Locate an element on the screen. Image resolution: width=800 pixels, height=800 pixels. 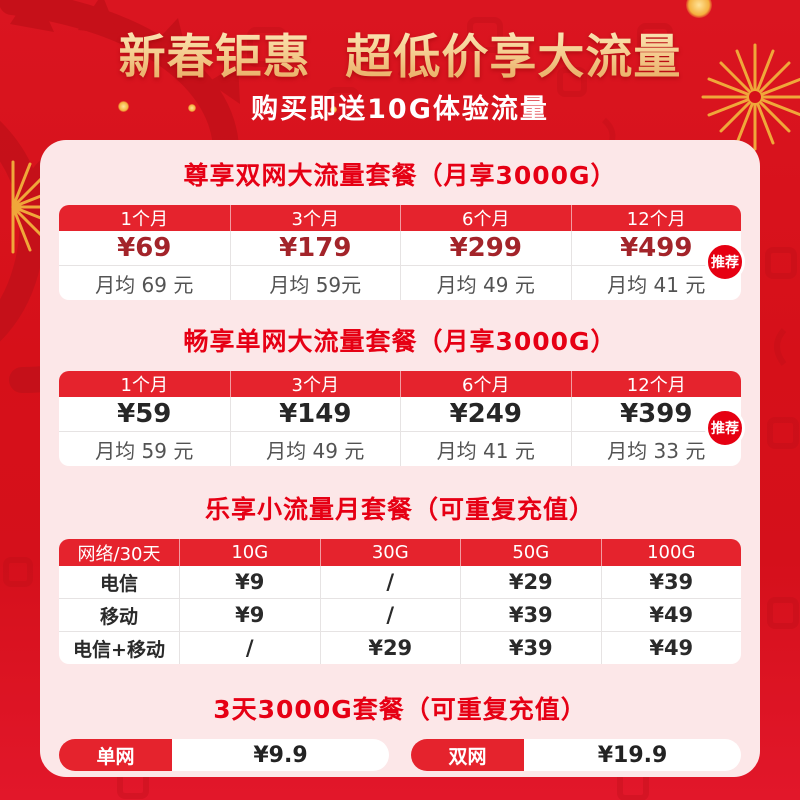
section-title-3day-plan: 3天3000G套餐（可重复充值） is located at coordinates (400, 709).